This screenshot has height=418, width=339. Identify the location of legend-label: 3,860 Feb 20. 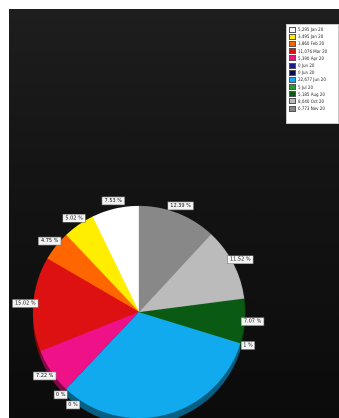
(311, 44).